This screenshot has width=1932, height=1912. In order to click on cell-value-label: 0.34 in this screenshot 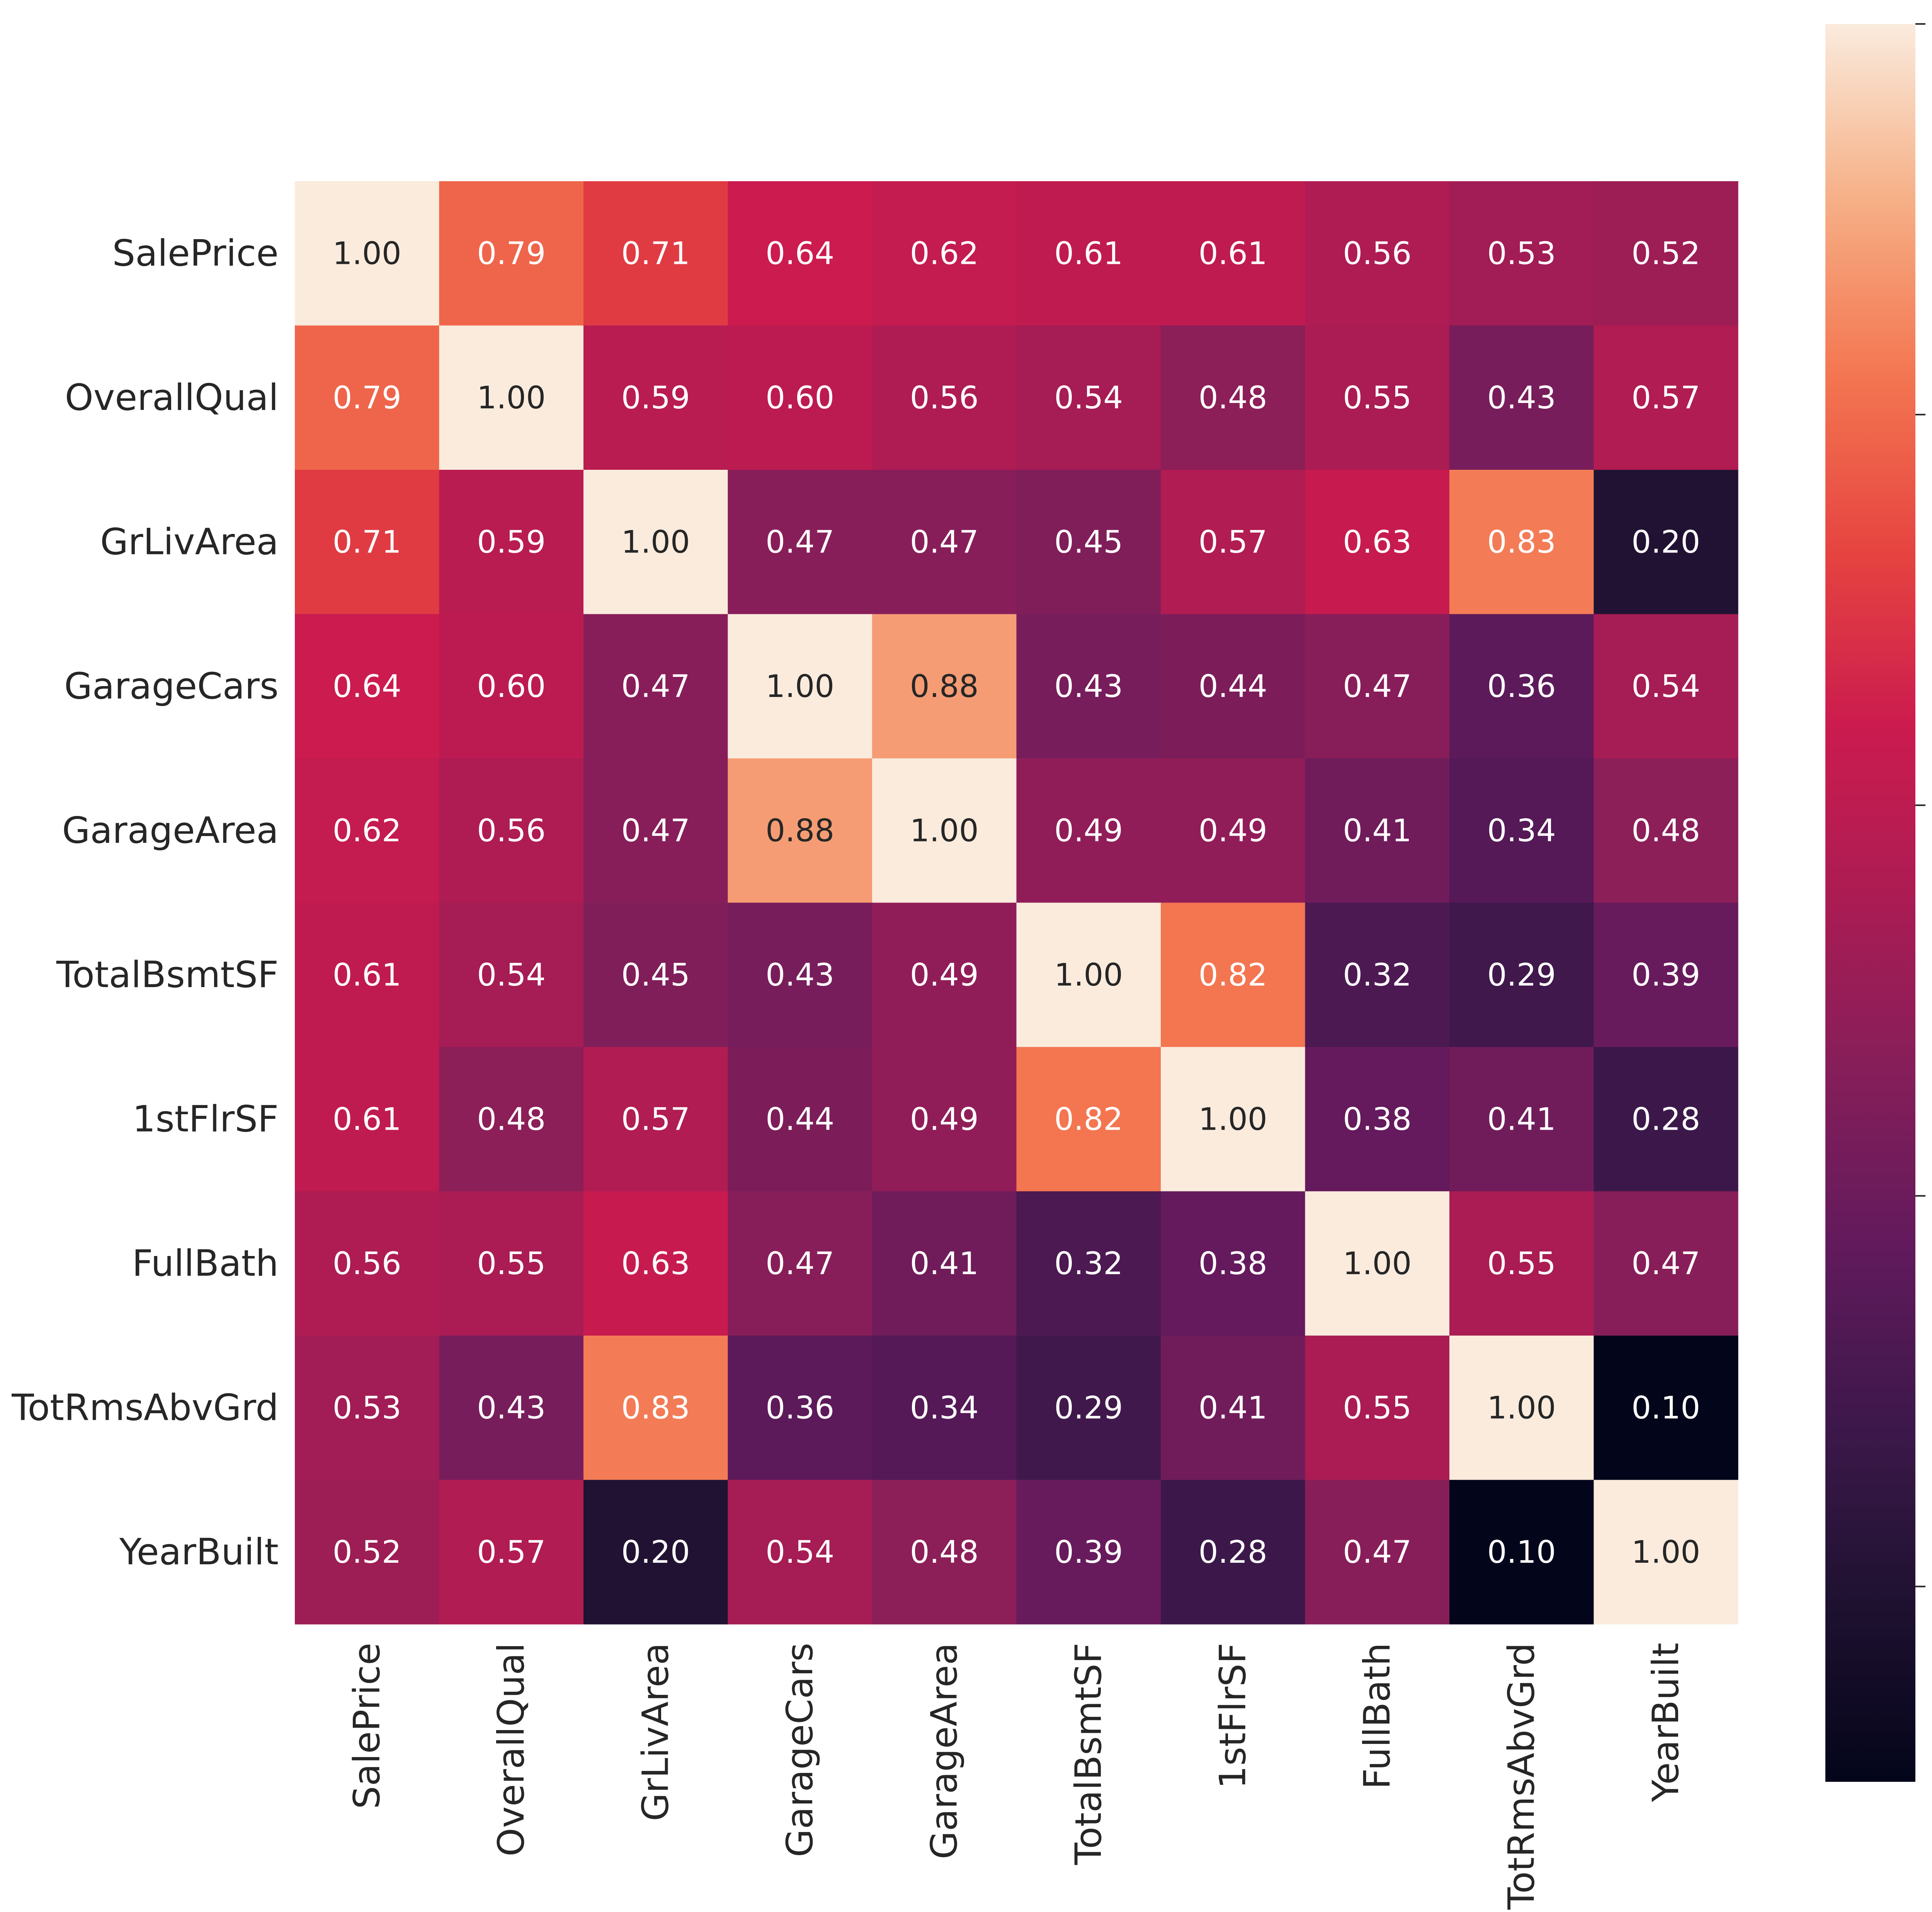, I will do `click(1522, 830)`.